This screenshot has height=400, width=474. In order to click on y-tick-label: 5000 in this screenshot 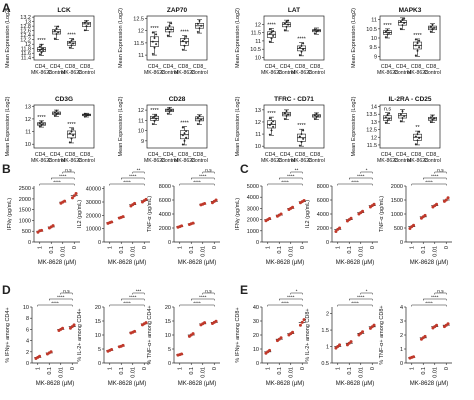, I will do `click(253, 187)`.